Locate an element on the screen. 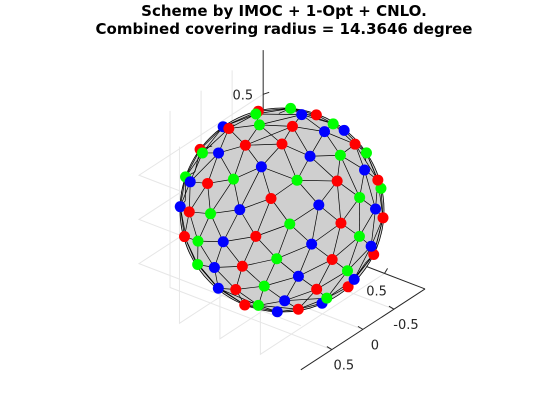 Image resolution: width=560 pixels, height=420 pixels. y-tick-label: 0 is located at coordinates (375, 345).